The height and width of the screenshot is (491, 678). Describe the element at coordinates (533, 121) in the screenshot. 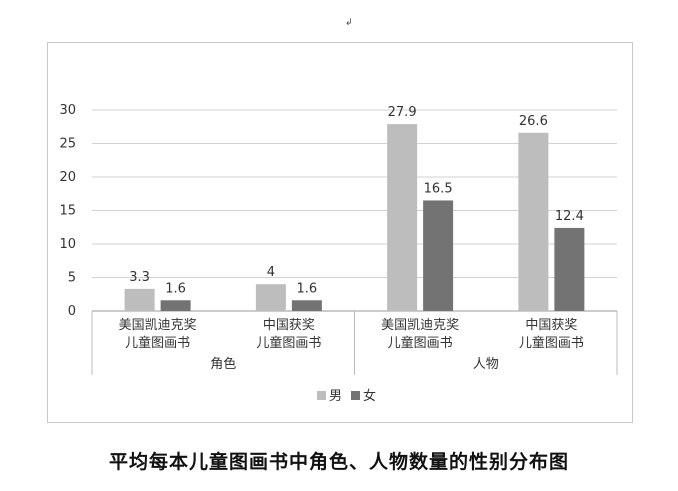

I see `data-label: 26.6` at that location.